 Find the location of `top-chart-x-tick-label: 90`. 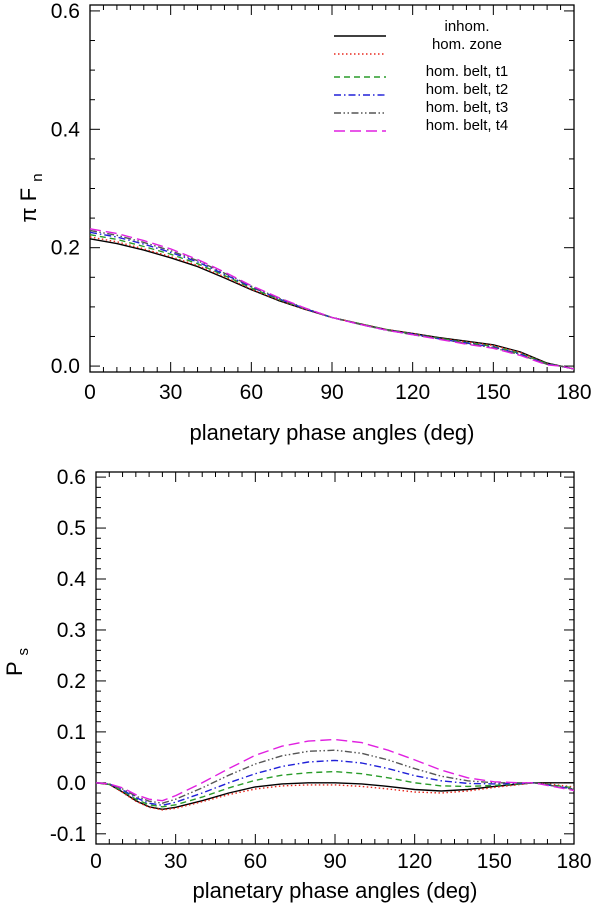

top-chart-x-tick-label: 90 is located at coordinates (331, 392).